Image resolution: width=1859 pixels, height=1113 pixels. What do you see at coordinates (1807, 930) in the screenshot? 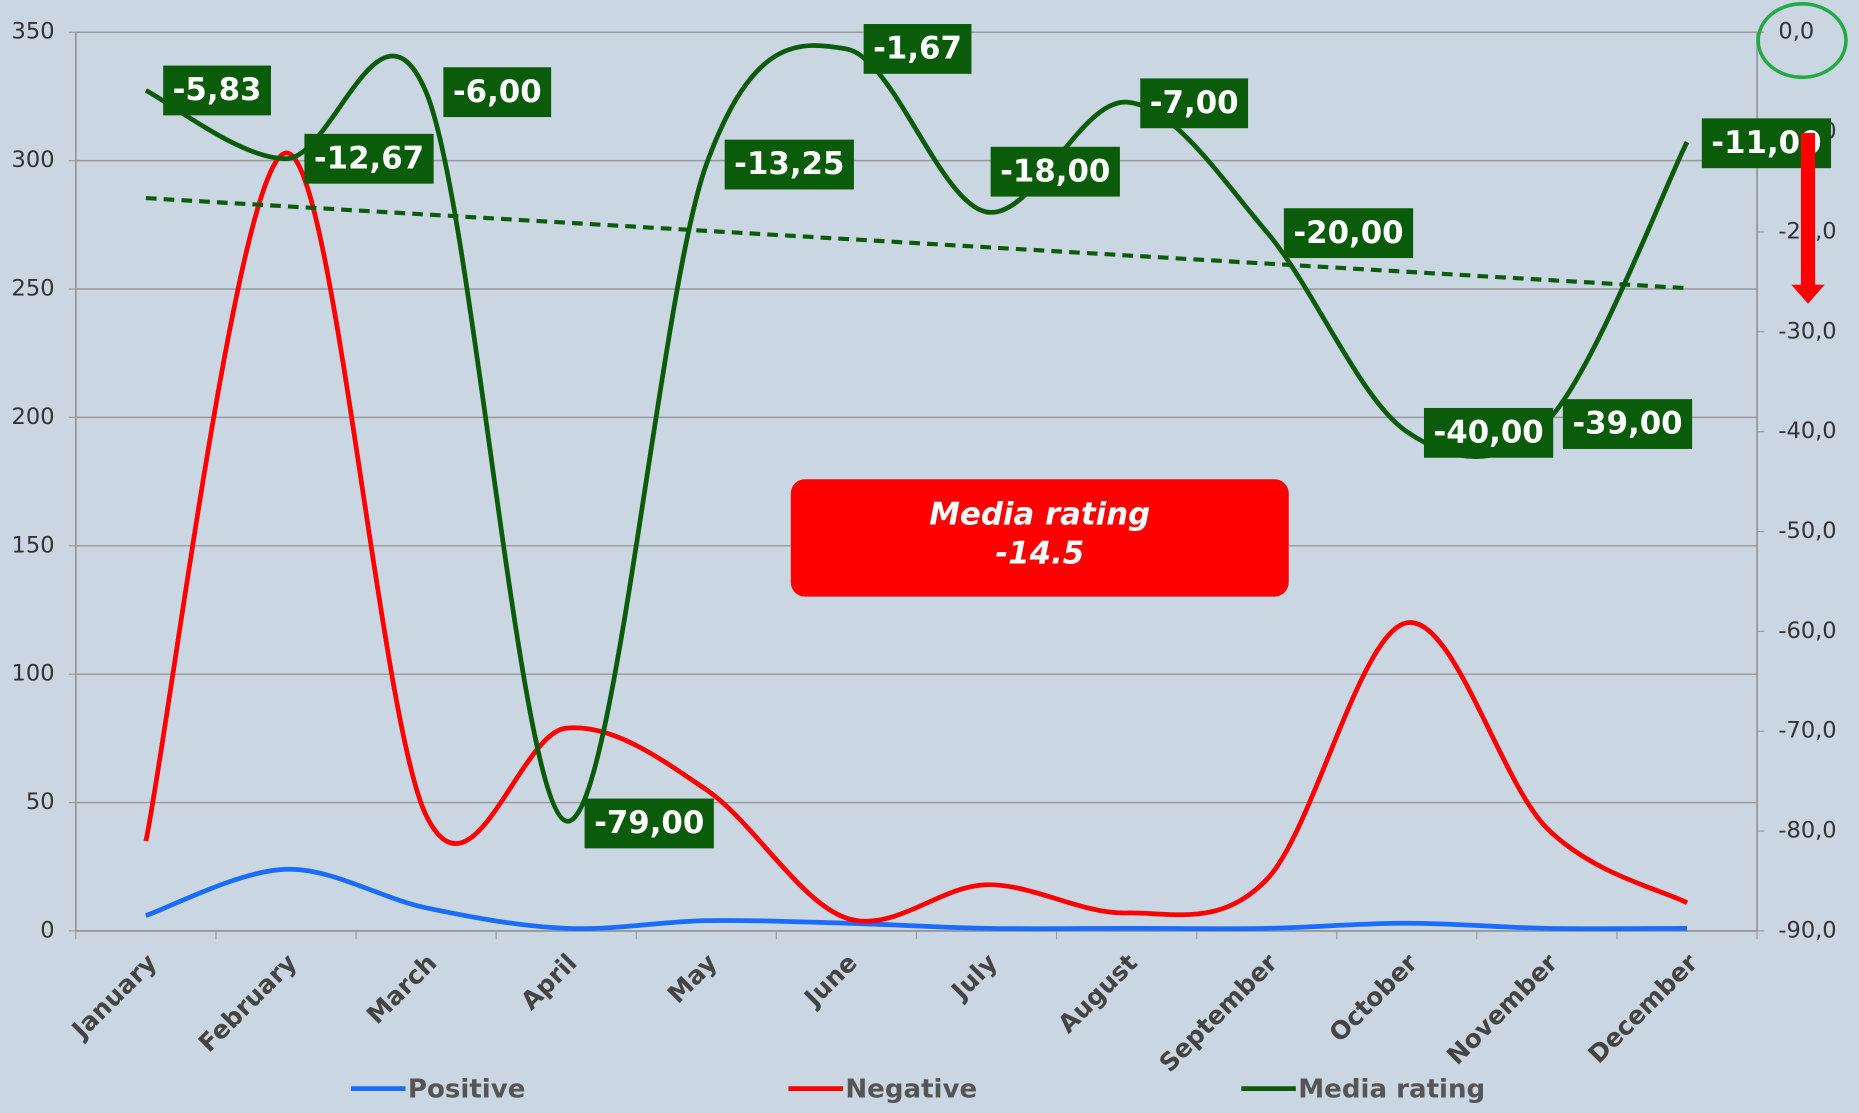
I see `y2-tick-label: -90,0` at bounding box center [1807, 930].